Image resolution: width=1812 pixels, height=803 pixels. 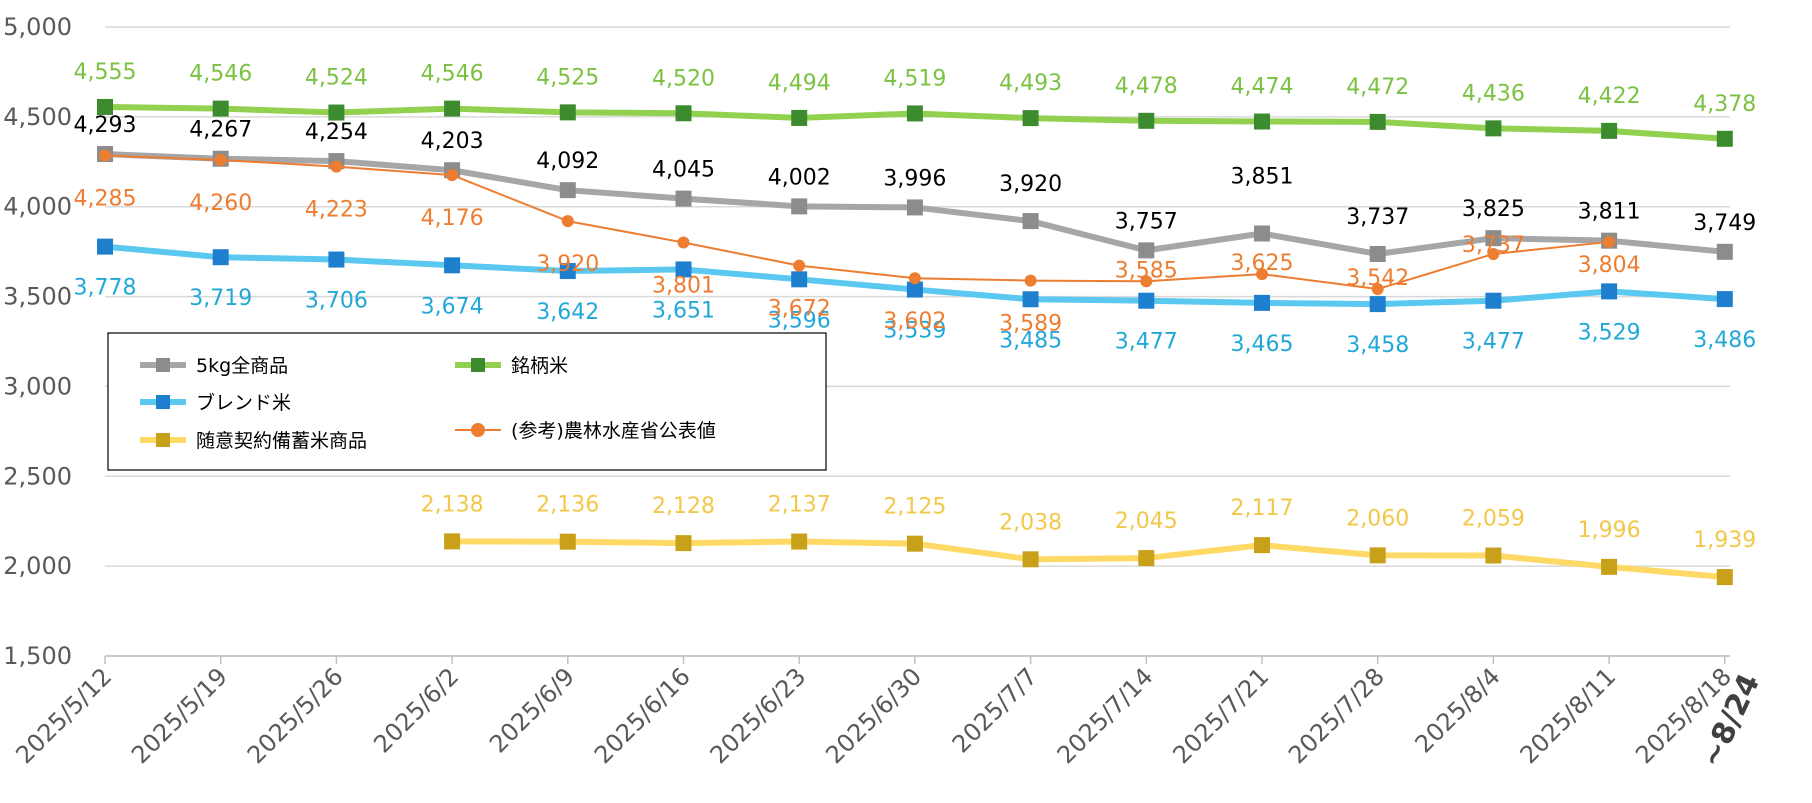 I want to click on data-label: 3,749, so click(x=1724, y=223).